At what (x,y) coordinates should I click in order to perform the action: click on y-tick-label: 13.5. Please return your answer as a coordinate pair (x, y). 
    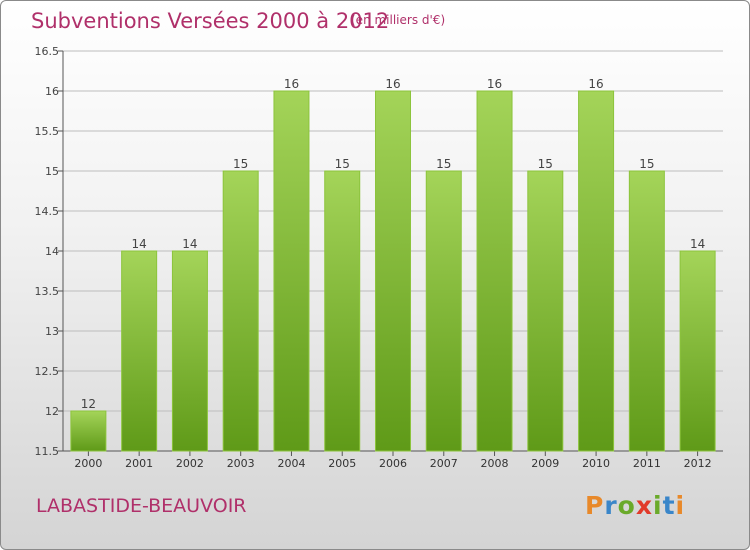
    Looking at the image, I should click on (47, 291).